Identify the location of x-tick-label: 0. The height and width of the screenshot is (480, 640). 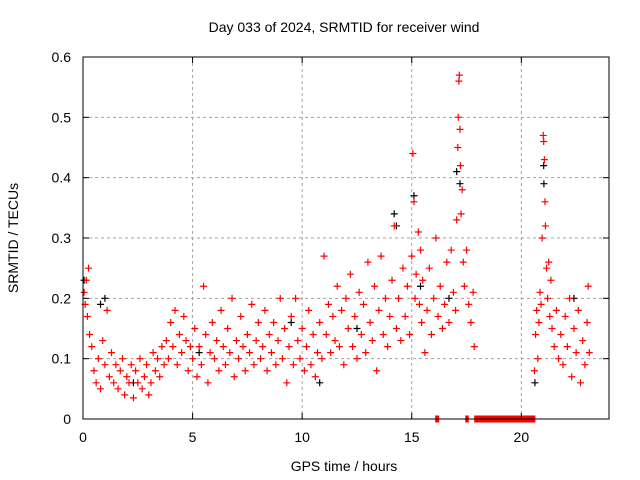
(83, 437).